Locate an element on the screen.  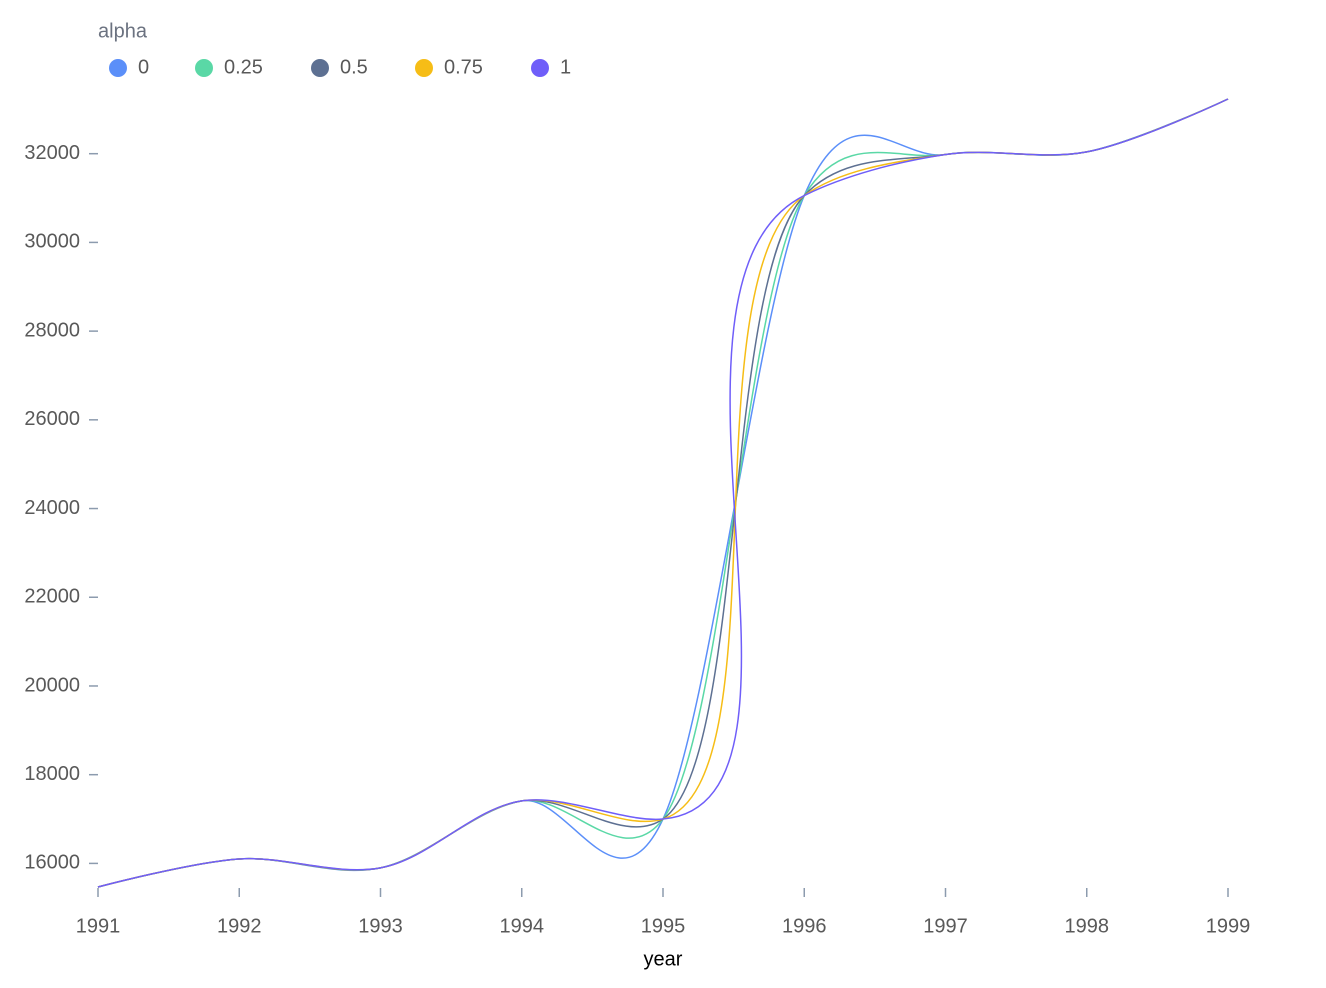
y-tick-label: 20000 is located at coordinates (52, 685).